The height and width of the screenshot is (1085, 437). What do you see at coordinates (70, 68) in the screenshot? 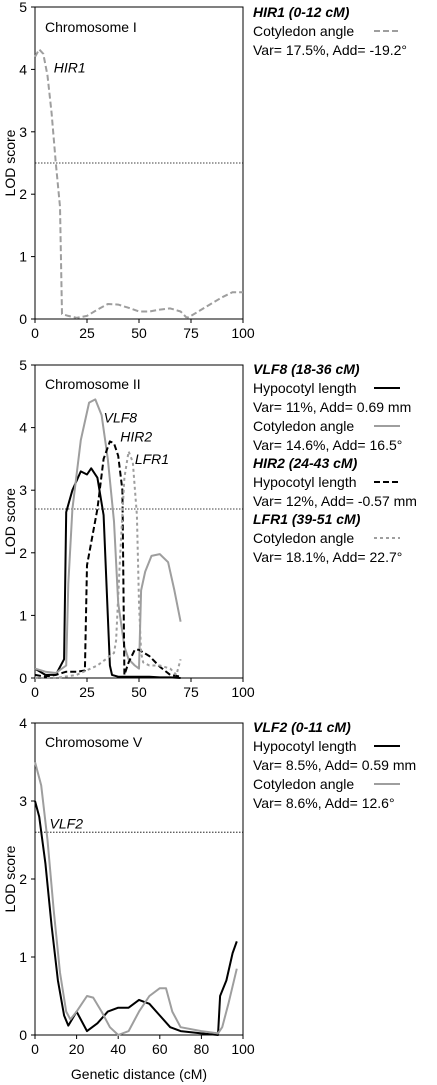
I see `qtl-annotation: HIR1` at bounding box center [70, 68].